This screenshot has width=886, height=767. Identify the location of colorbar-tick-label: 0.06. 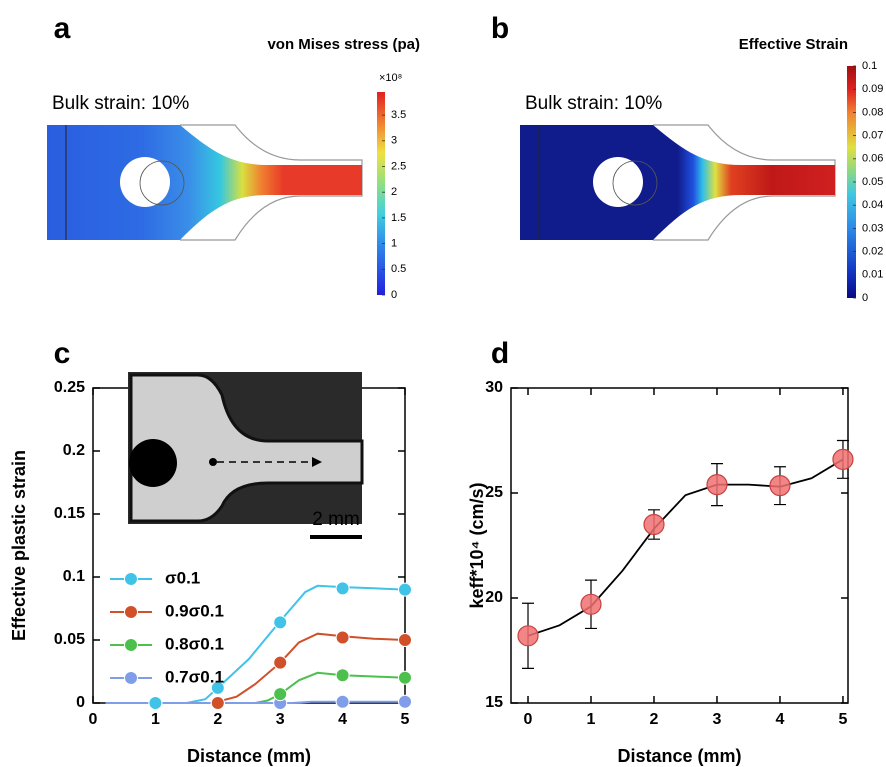
(872, 159).